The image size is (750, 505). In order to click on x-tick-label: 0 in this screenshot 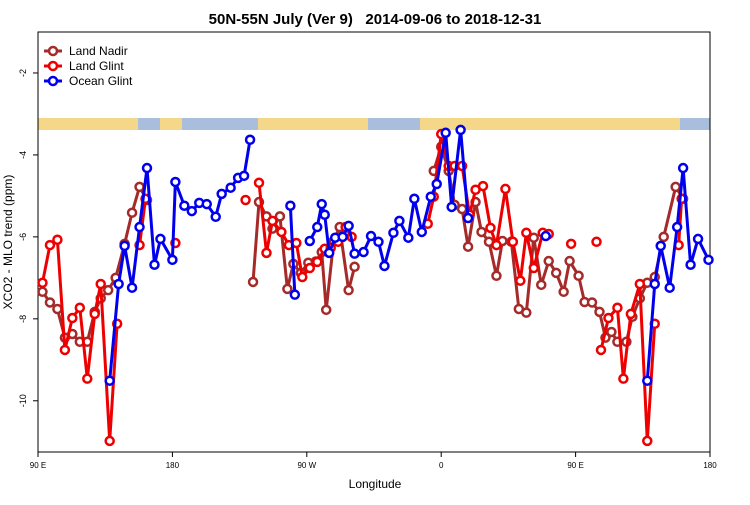, I will do `click(441, 465)`.